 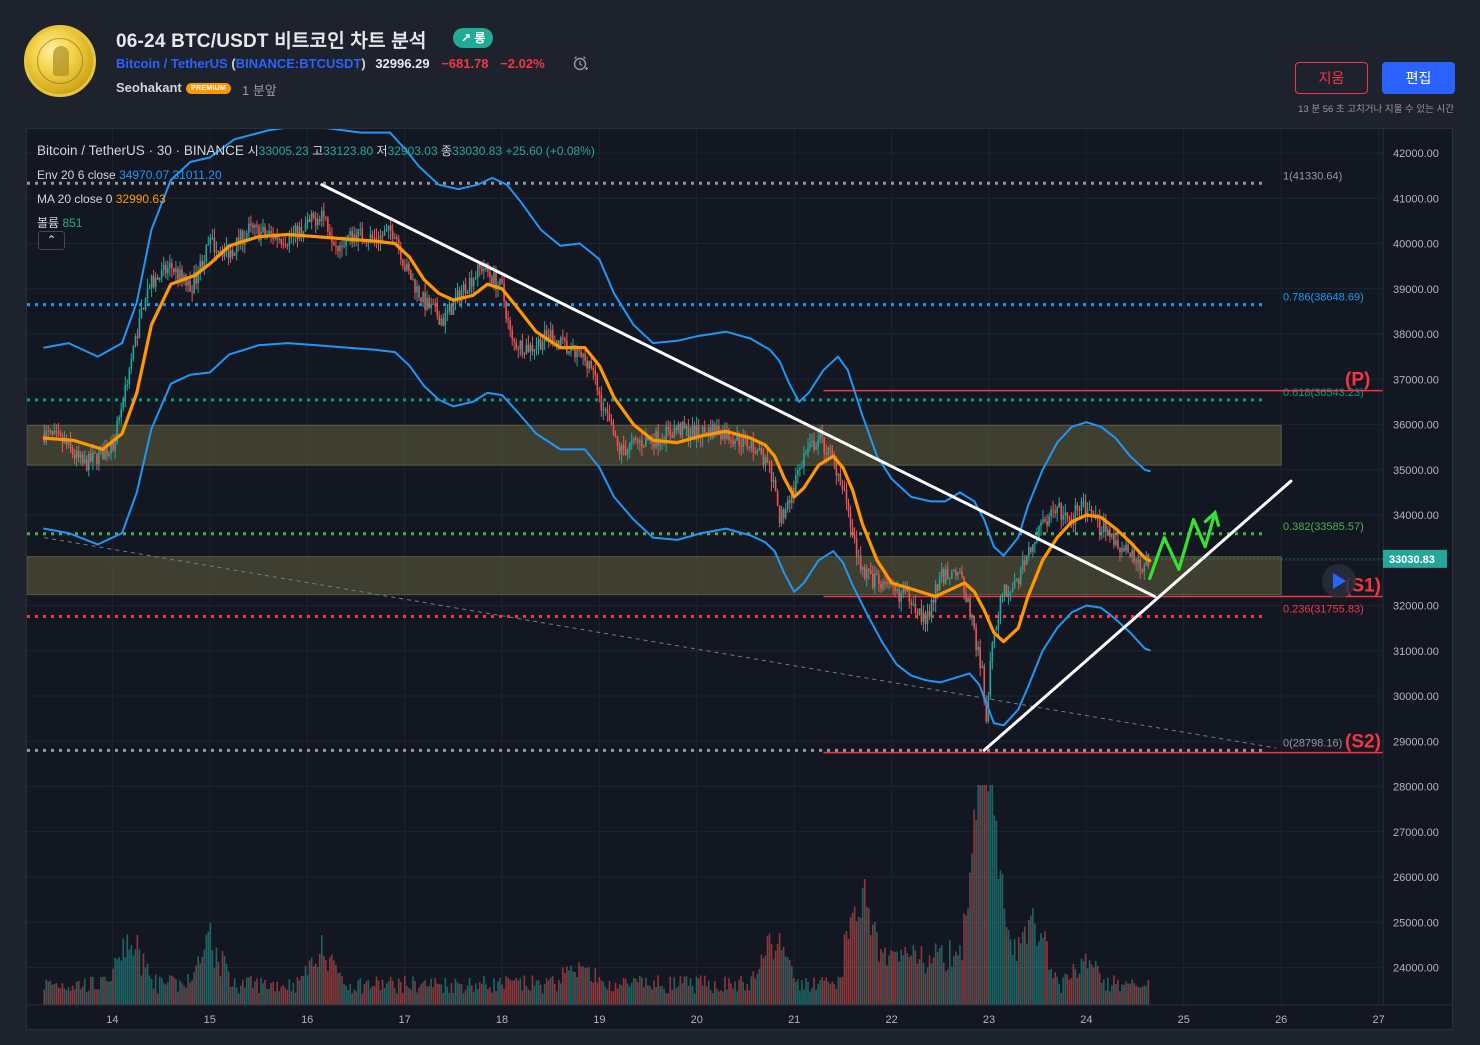 I want to click on alarm-clock-icon, so click(x=580, y=63).